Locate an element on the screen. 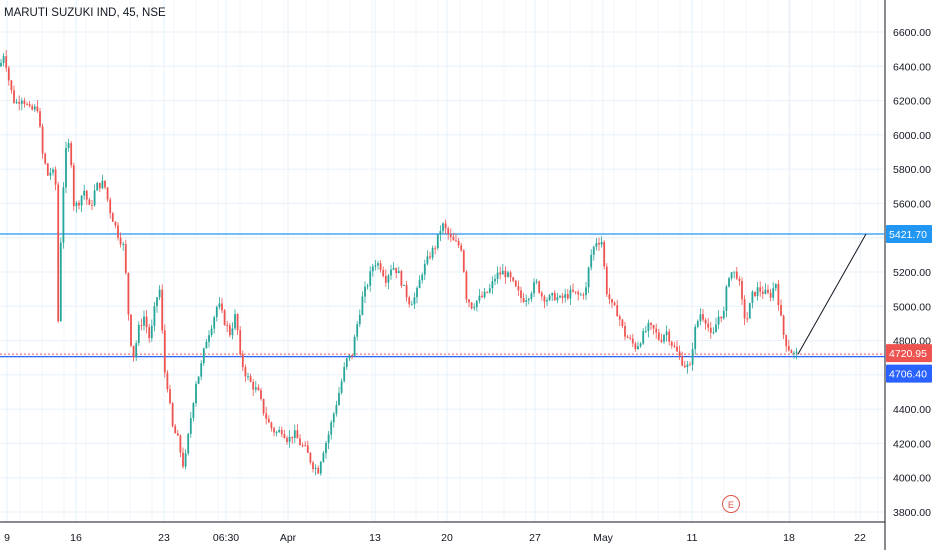  x-tick-label: 22 is located at coordinates (860, 538).